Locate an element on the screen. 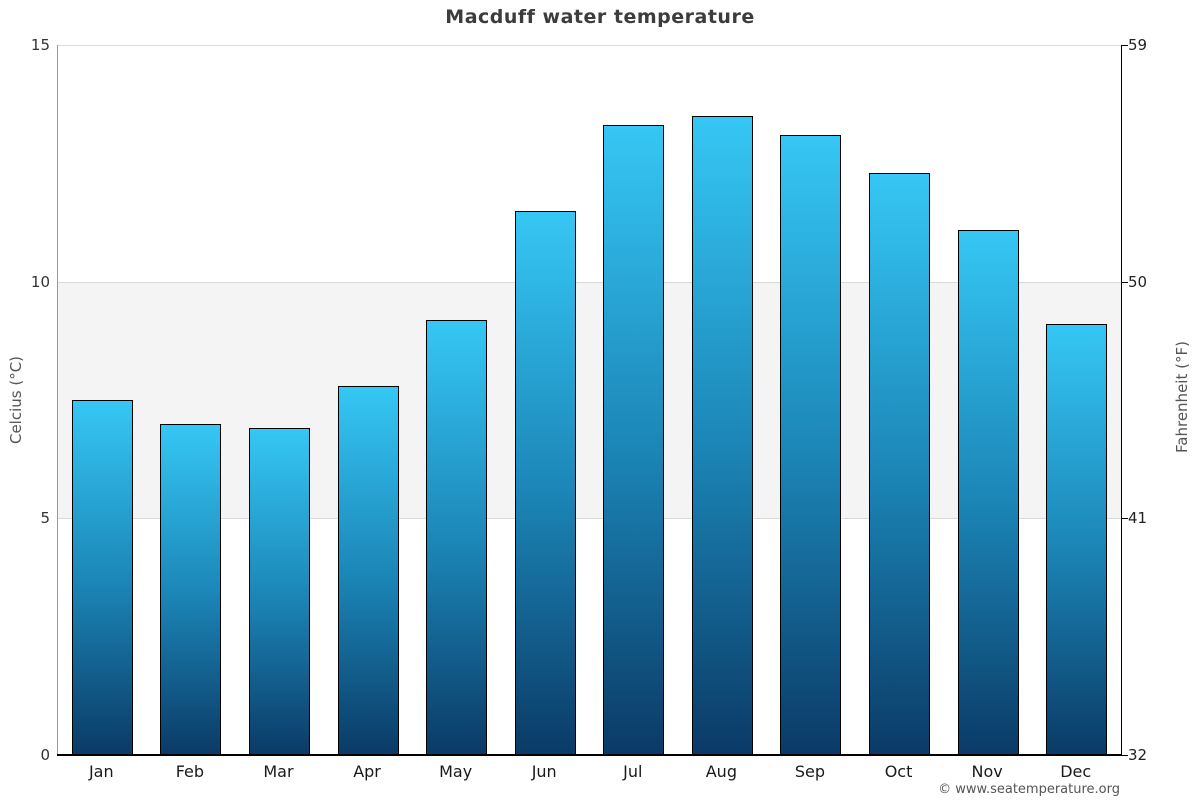  y-tick-label-c-0: 0 is located at coordinates (45, 755).